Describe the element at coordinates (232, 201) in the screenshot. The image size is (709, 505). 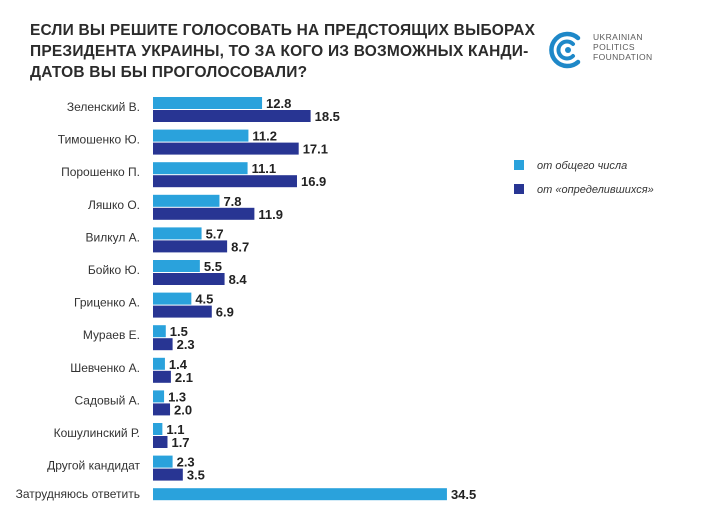
I see `value-label-general: 7.8` at that location.